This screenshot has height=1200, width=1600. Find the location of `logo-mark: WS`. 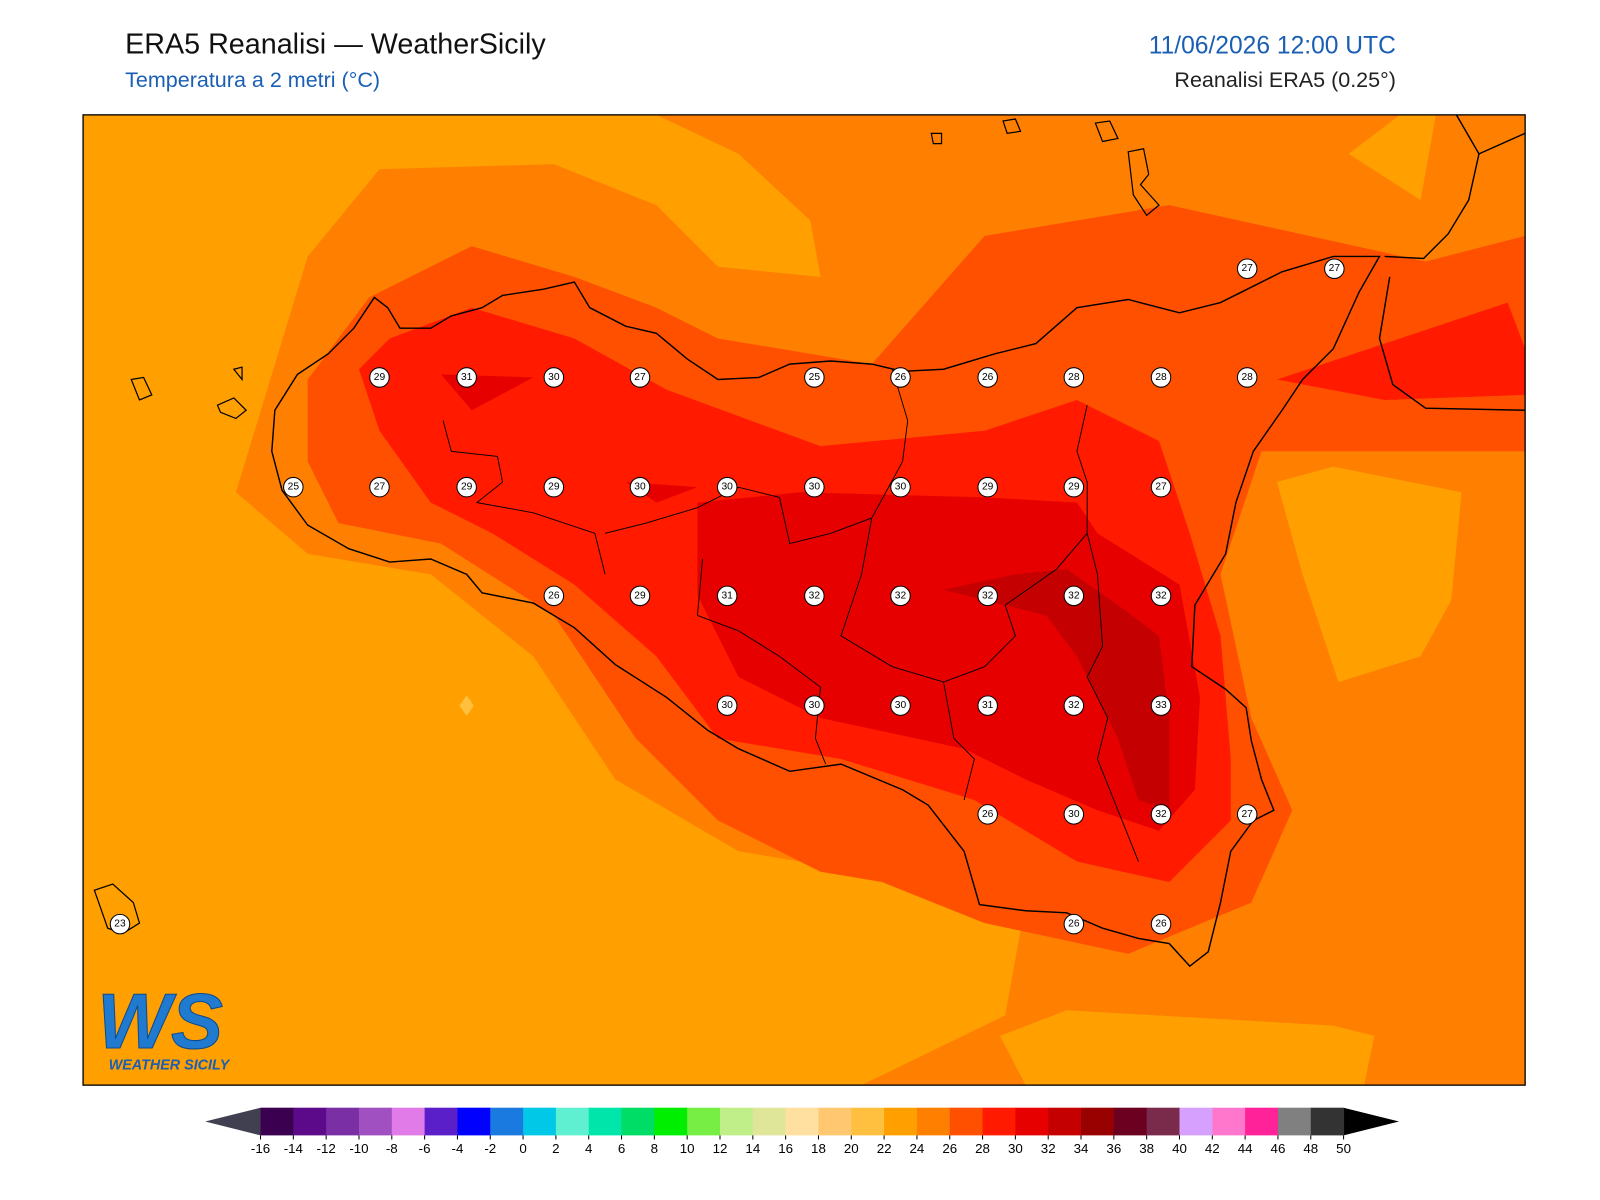

logo-mark: WS is located at coordinates (160, 1021).